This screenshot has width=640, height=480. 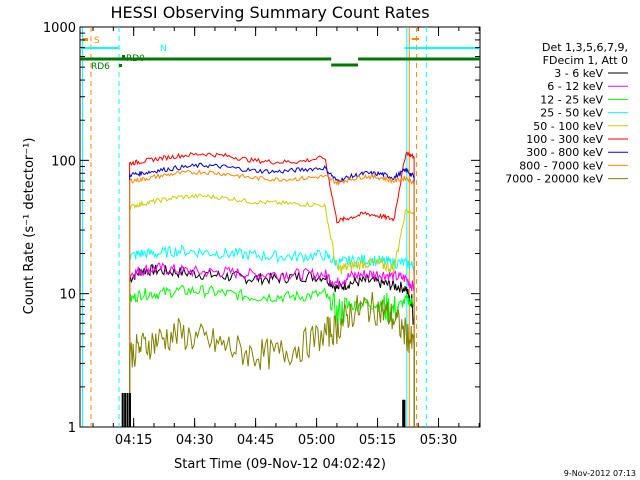 What do you see at coordinates (600, 473) in the screenshot?
I see `footer-timestamp: 9-Nov-2012 07:13` at bounding box center [600, 473].